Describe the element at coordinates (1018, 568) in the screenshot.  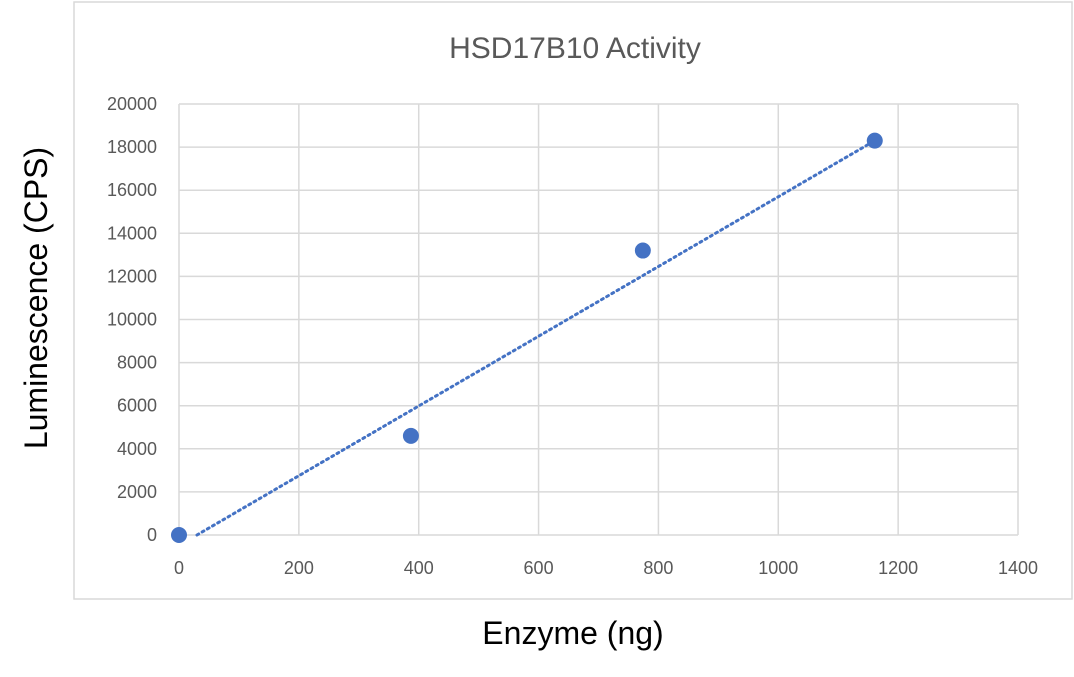
I see `x-tick-label: 1400` at that location.